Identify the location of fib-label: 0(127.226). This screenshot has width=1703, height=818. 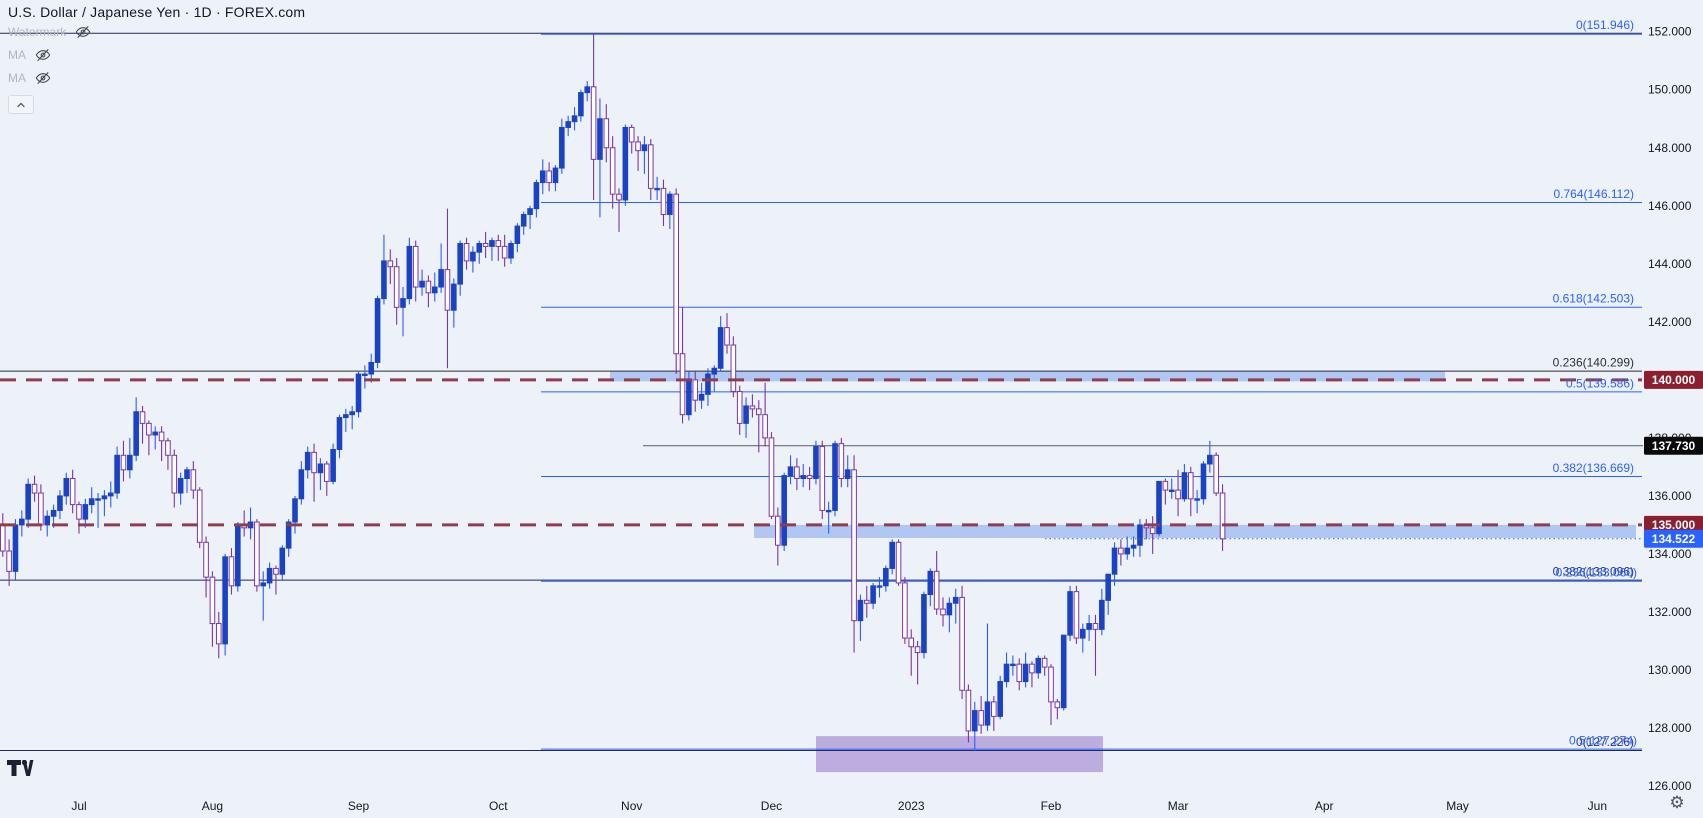
(1605, 742).